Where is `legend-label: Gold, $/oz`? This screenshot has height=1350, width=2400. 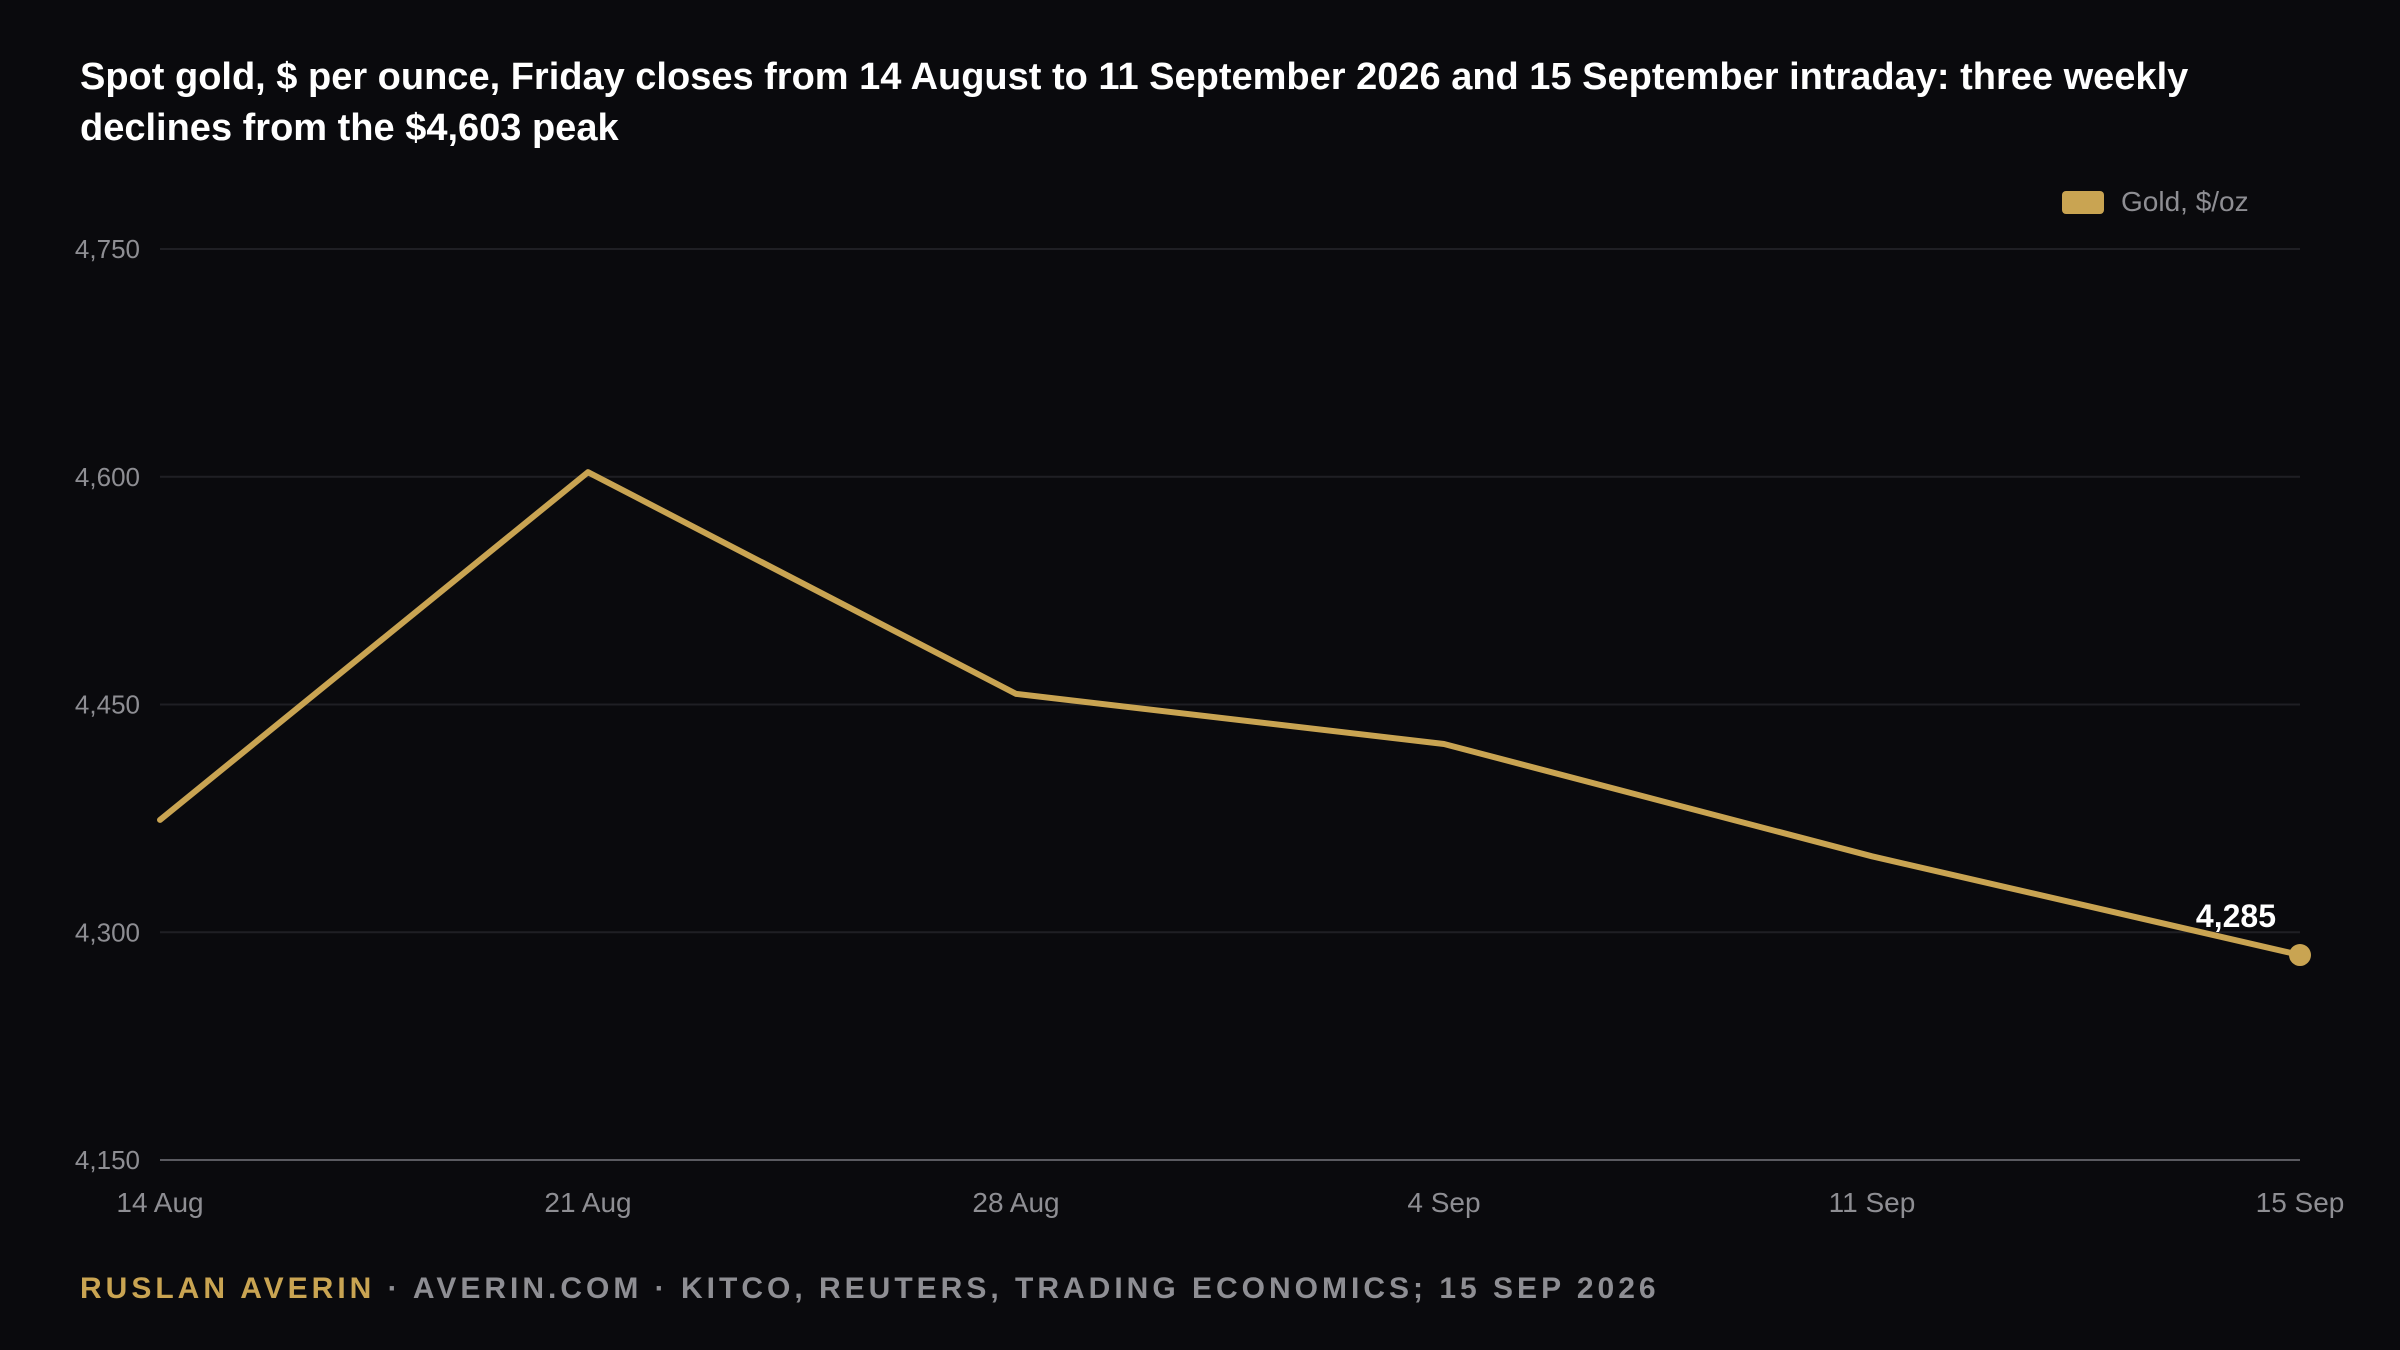 legend-label: Gold, $/oz is located at coordinates (2185, 201).